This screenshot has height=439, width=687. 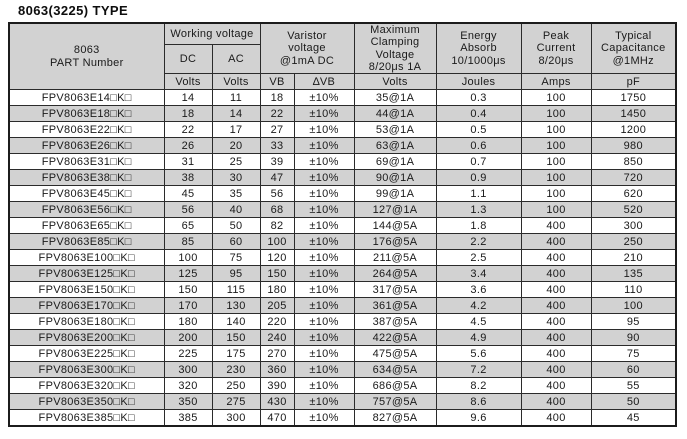 I want to click on cell-ac: 130, so click(x=236, y=306).